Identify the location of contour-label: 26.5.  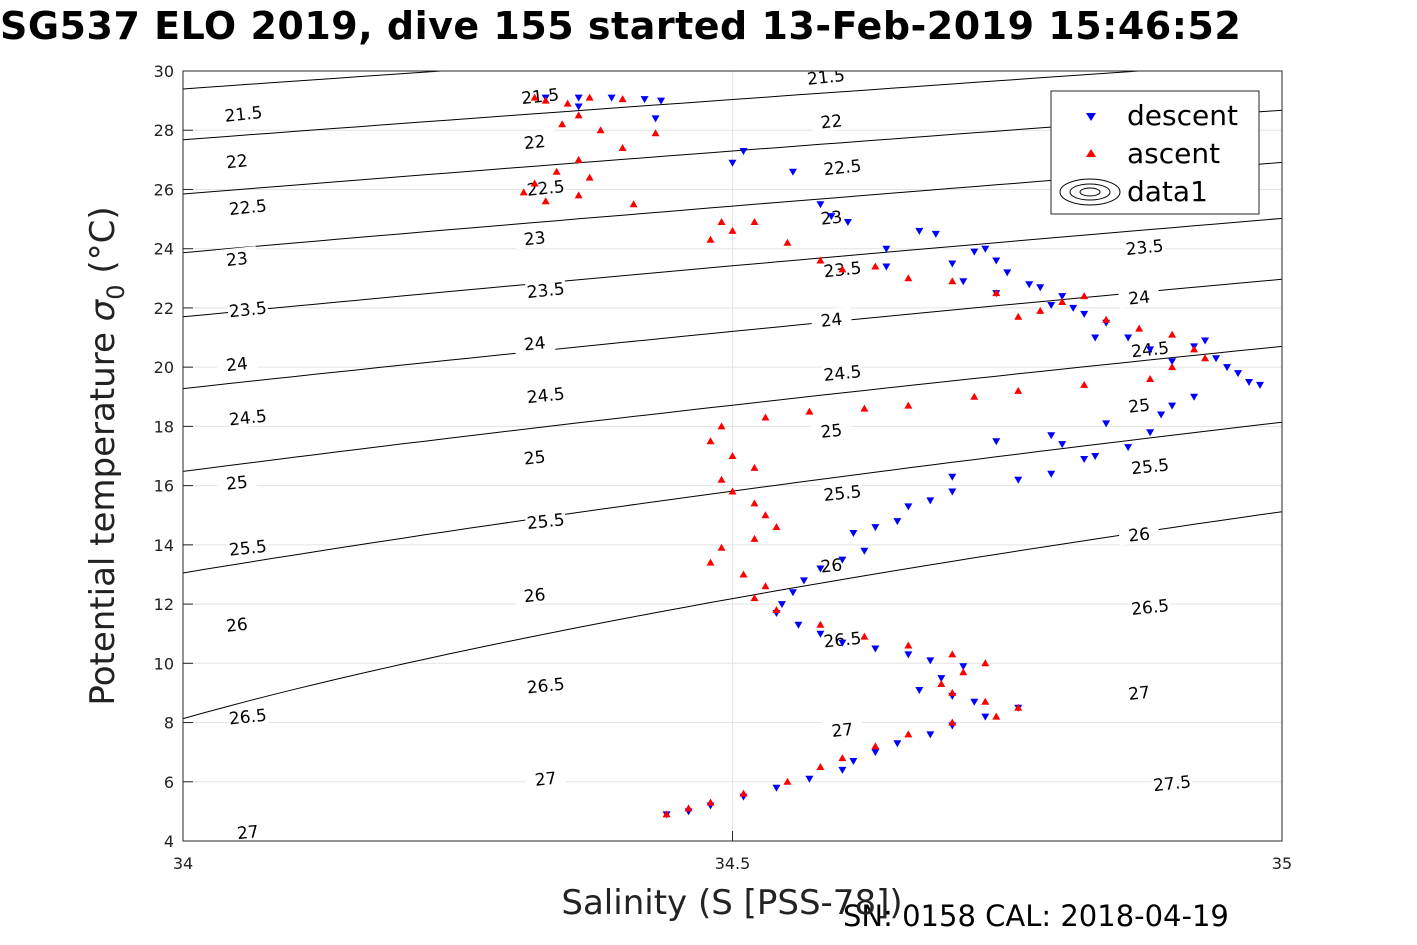
(1150, 608).